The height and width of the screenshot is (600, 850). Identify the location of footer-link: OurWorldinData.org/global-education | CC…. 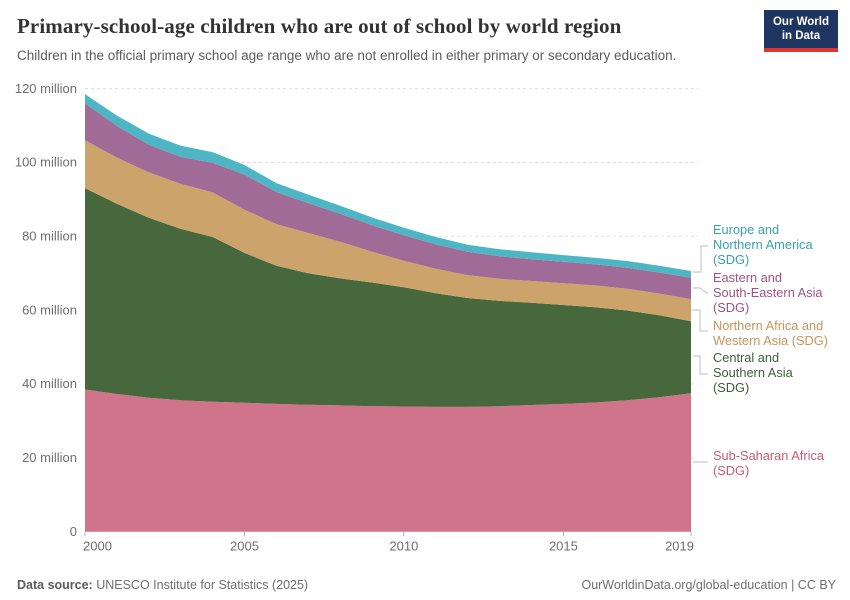
(708, 585).